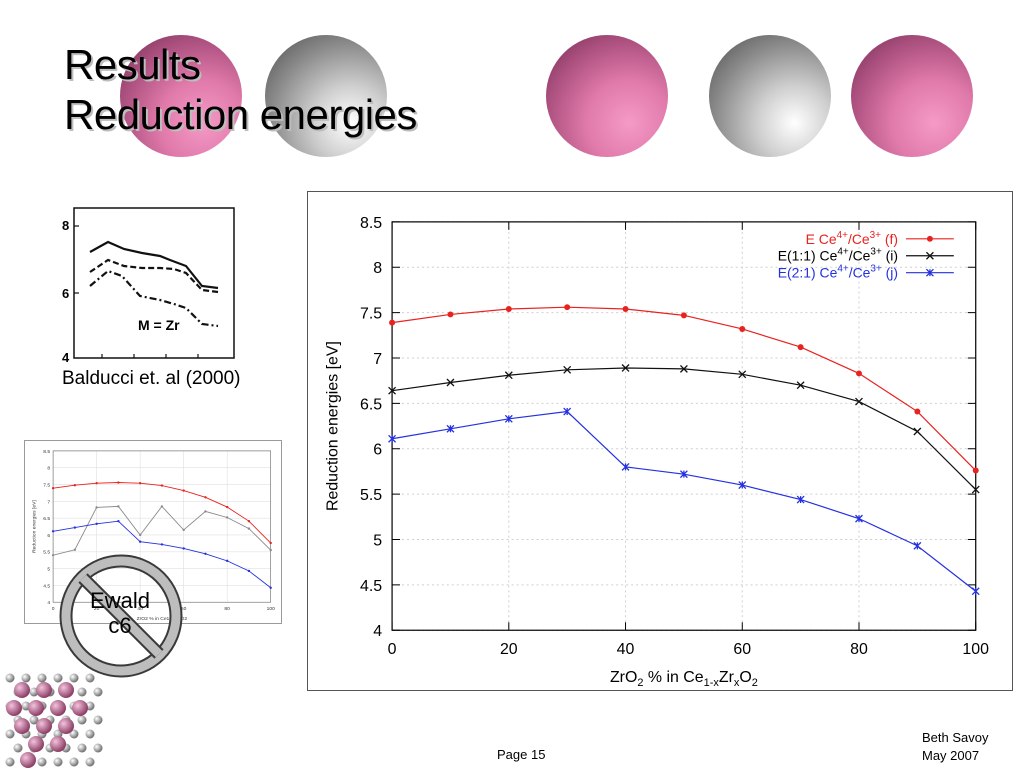 Image resolution: width=1024 pixels, height=768 pixels. What do you see at coordinates (65, 225) in the screenshot?
I see `reference-y-tick: 8` at bounding box center [65, 225].